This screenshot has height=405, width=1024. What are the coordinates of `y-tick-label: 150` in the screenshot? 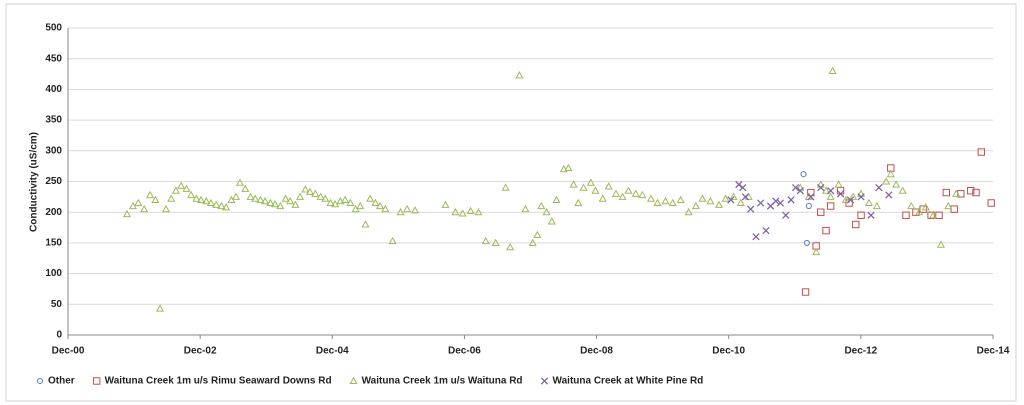 It's located at (53, 243).